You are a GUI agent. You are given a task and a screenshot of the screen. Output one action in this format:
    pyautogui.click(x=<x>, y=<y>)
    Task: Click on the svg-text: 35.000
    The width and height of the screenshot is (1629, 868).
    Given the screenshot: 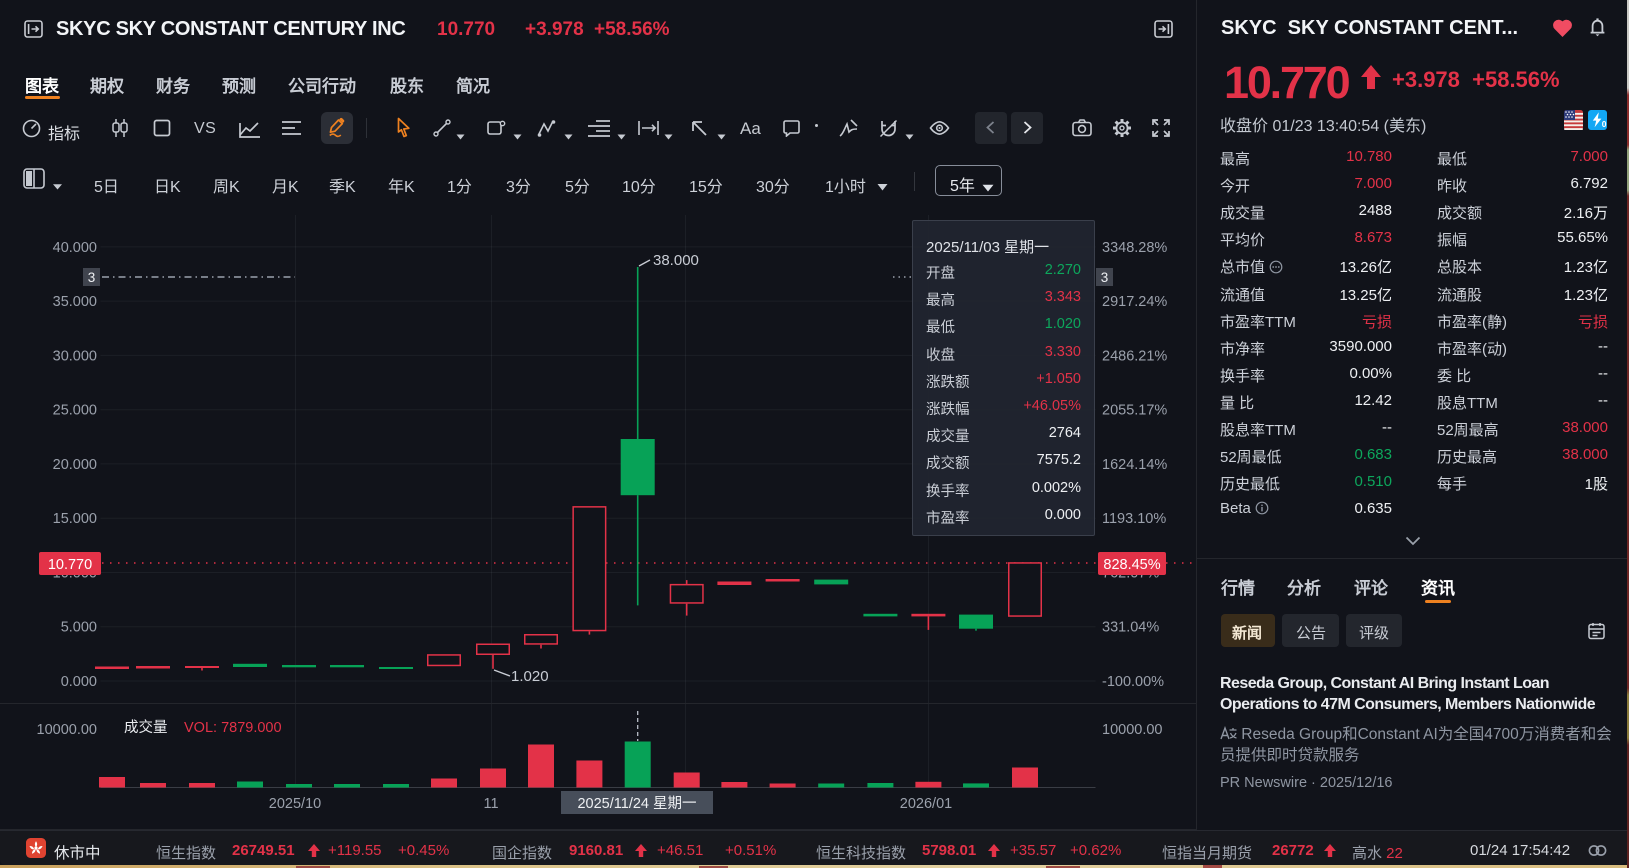 What is the action you would take?
    pyautogui.click(x=75, y=302)
    